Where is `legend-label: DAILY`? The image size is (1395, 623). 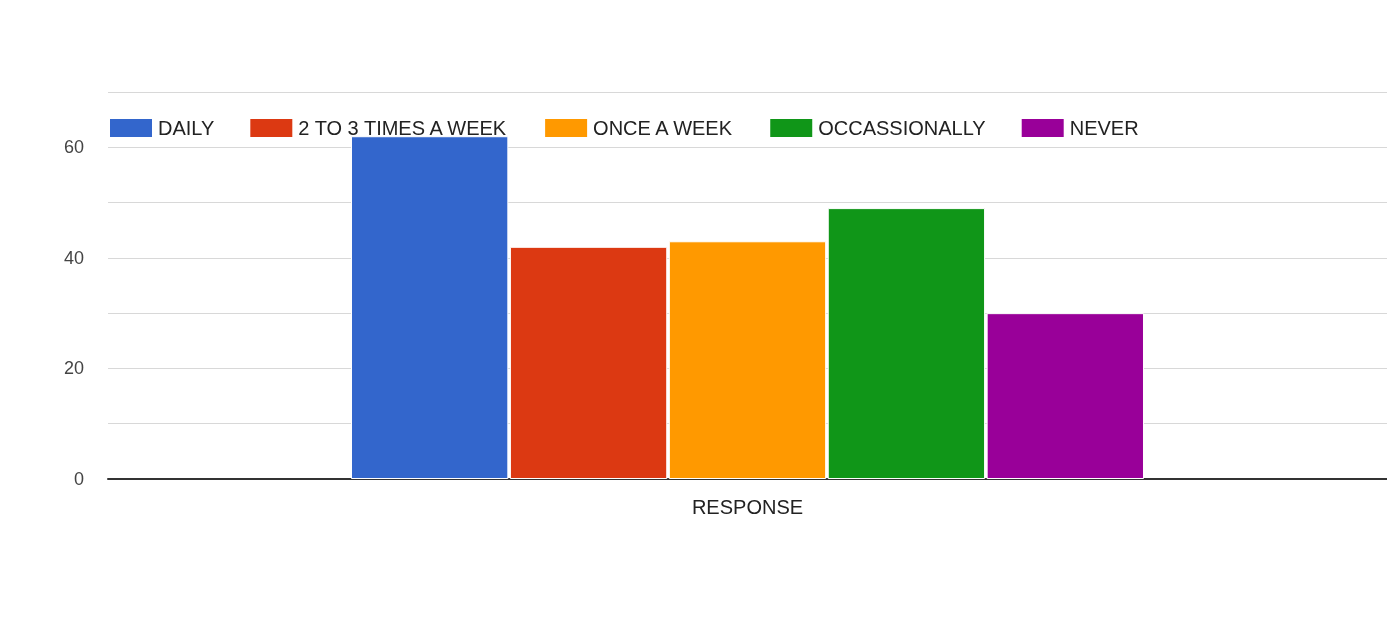 legend-label: DAILY is located at coordinates (186, 128).